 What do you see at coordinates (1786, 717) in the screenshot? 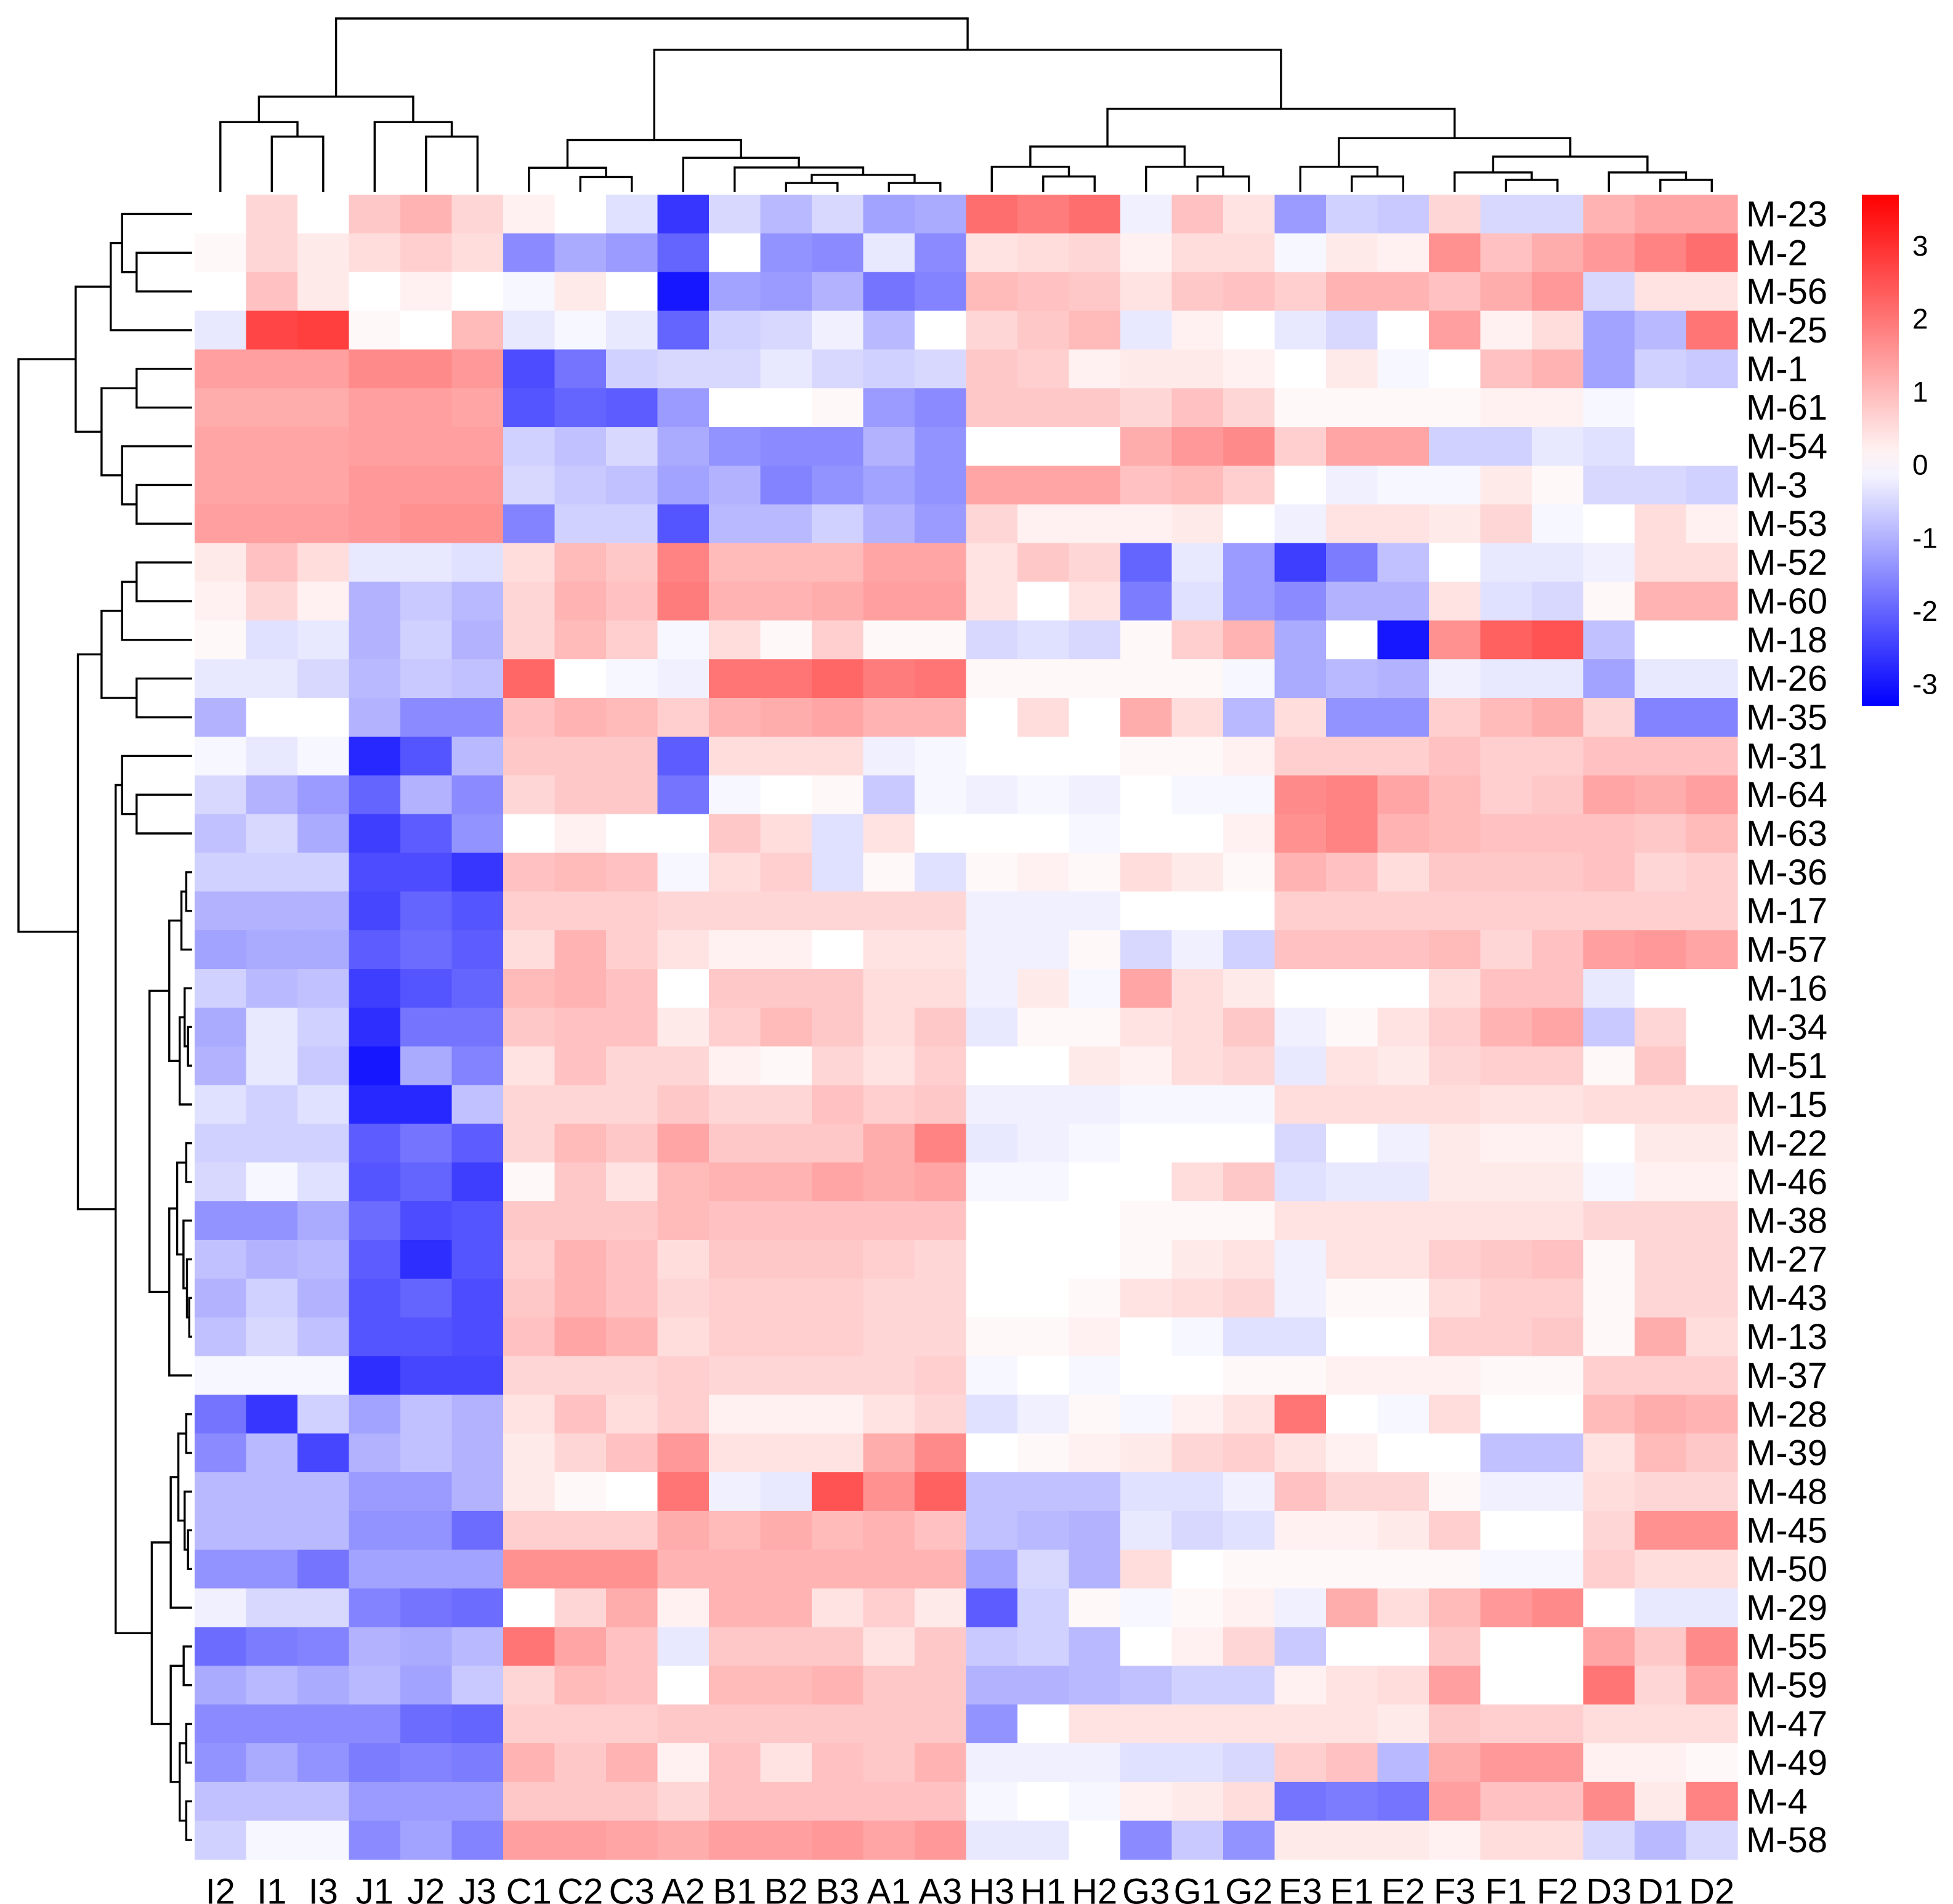
I see `row-label: M-35` at bounding box center [1786, 717].